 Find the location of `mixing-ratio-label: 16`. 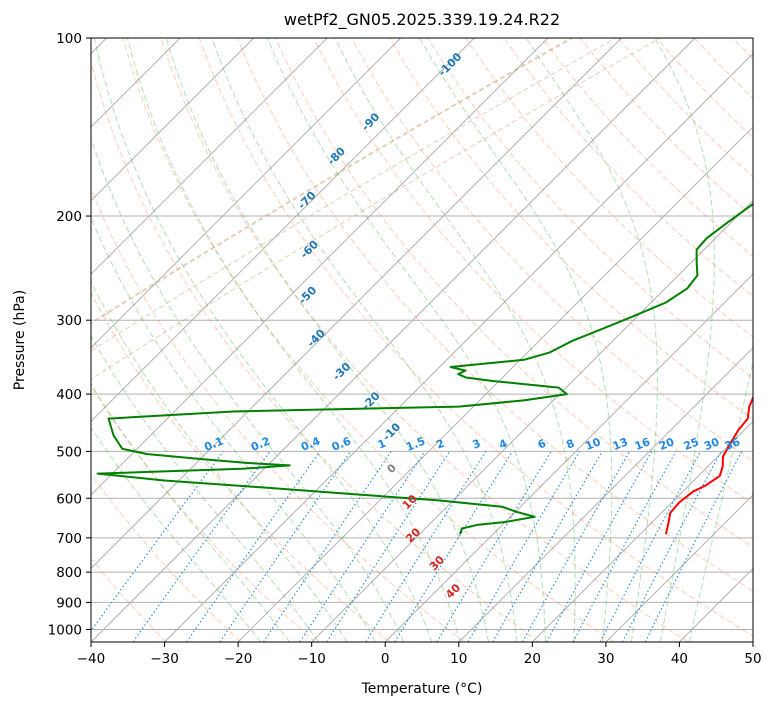

mixing-ratio-label: 16 is located at coordinates (642, 444).